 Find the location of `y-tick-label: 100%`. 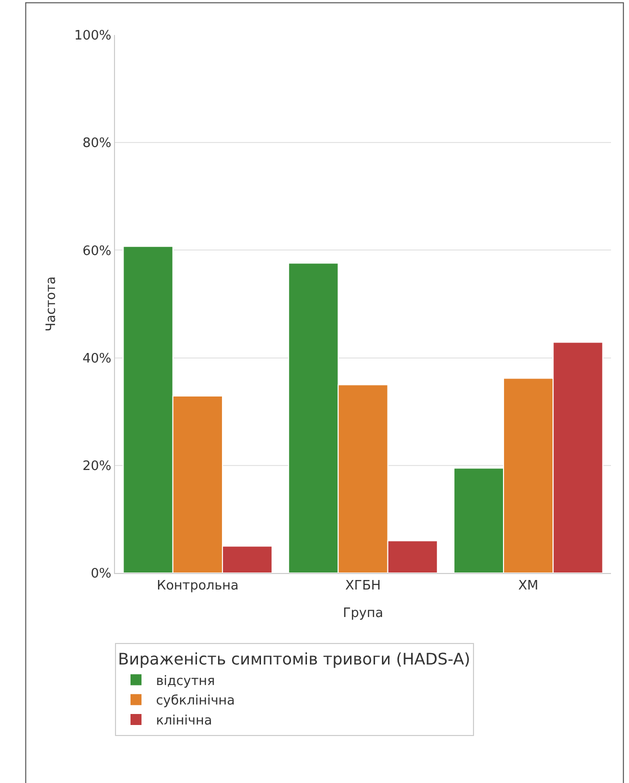

y-tick-label: 100% is located at coordinates (93, 36).